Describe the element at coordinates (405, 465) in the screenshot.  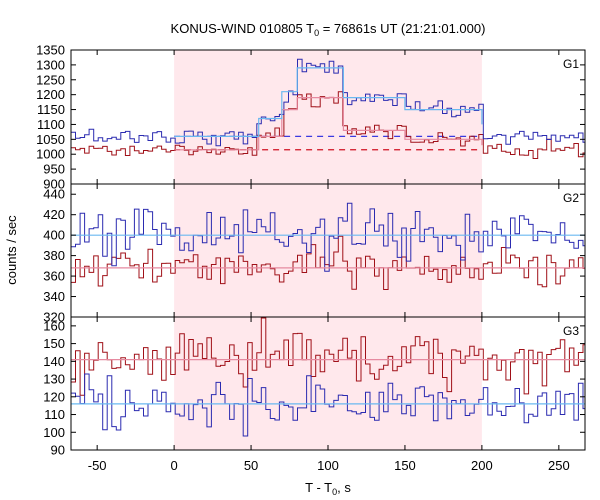
I see `x-tick-label: 150` at that location.